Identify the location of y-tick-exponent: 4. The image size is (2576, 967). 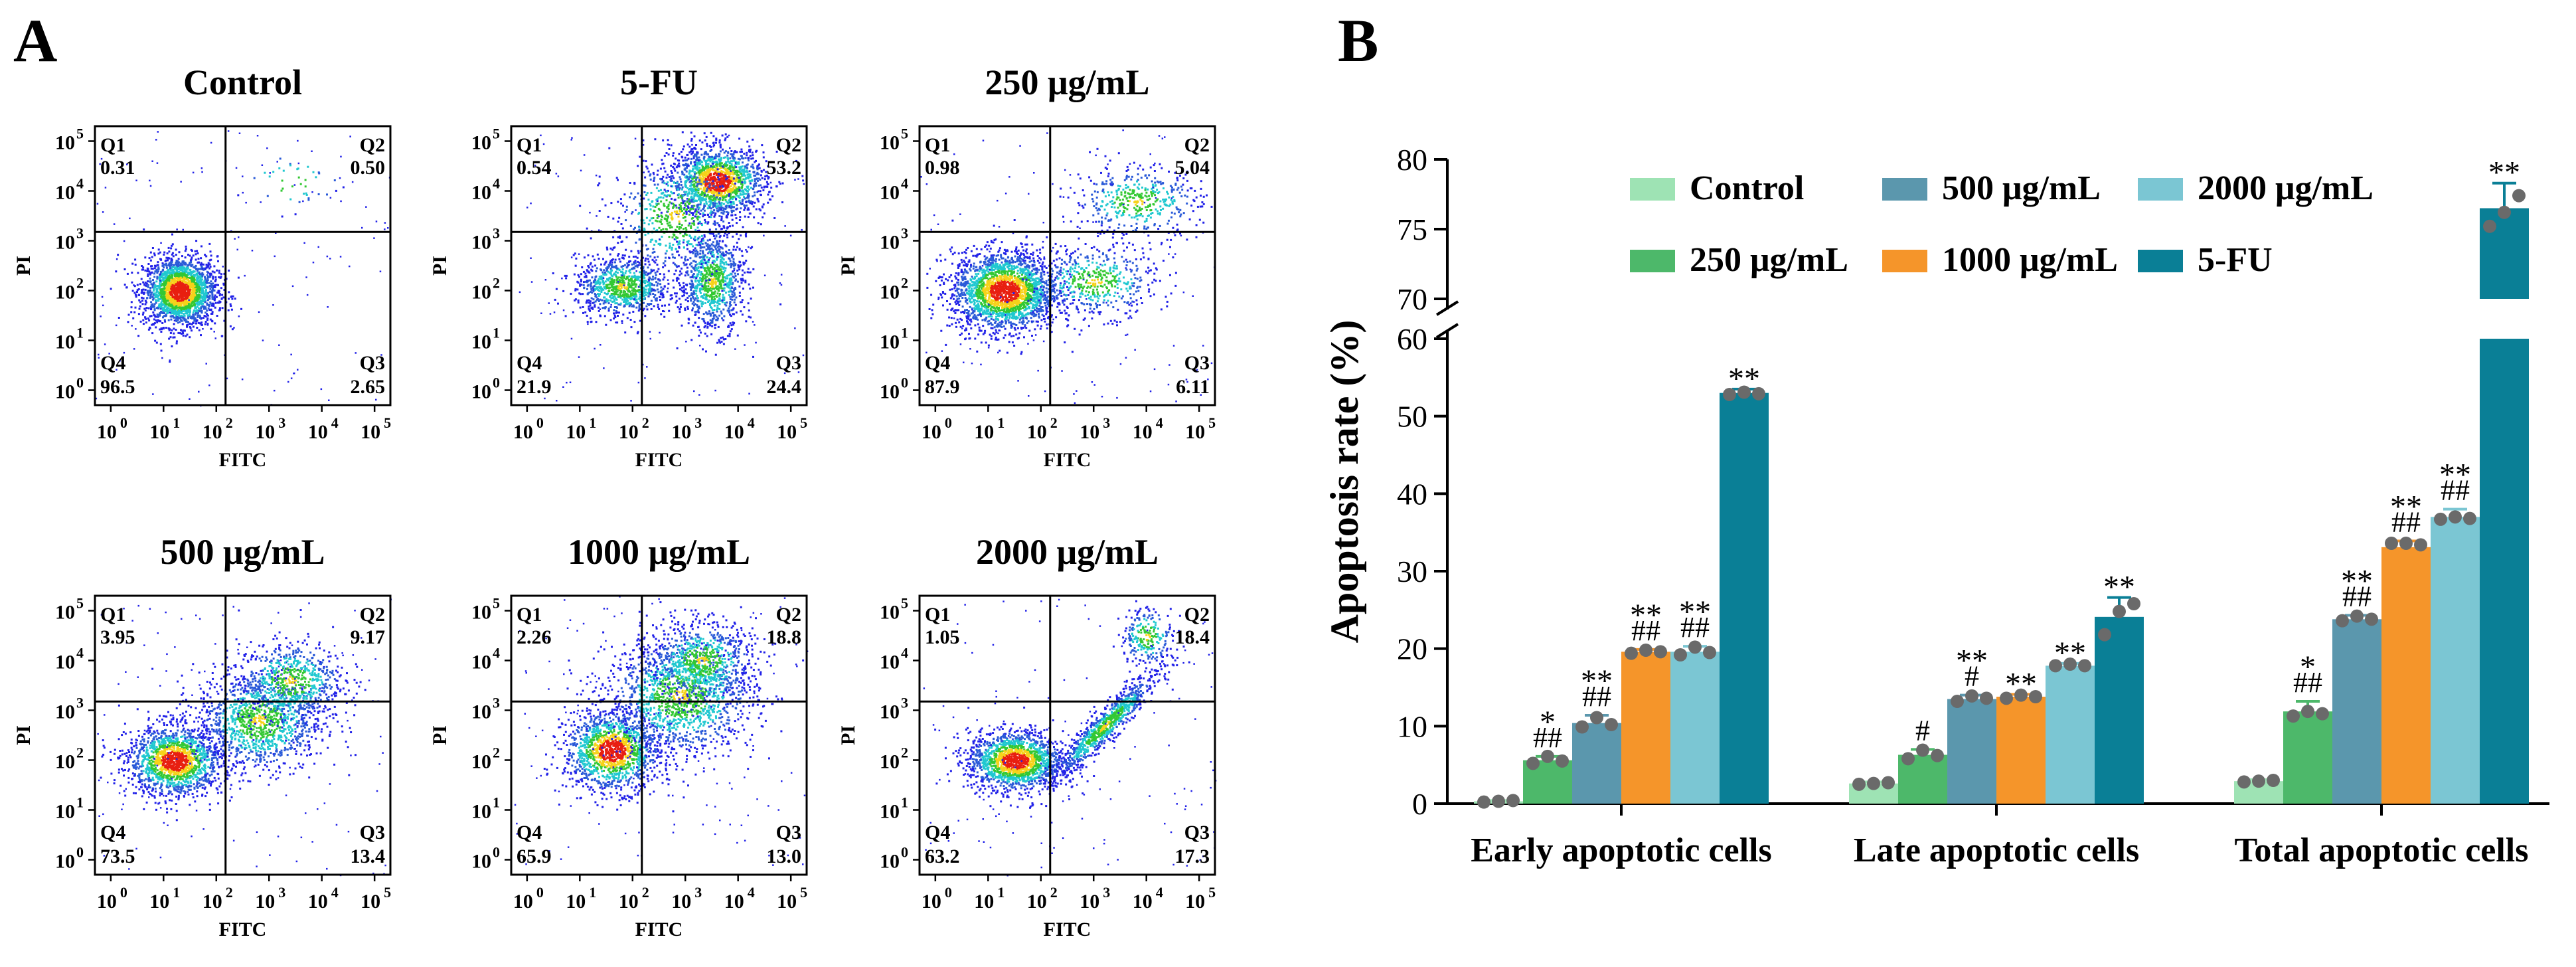
(80, 183).